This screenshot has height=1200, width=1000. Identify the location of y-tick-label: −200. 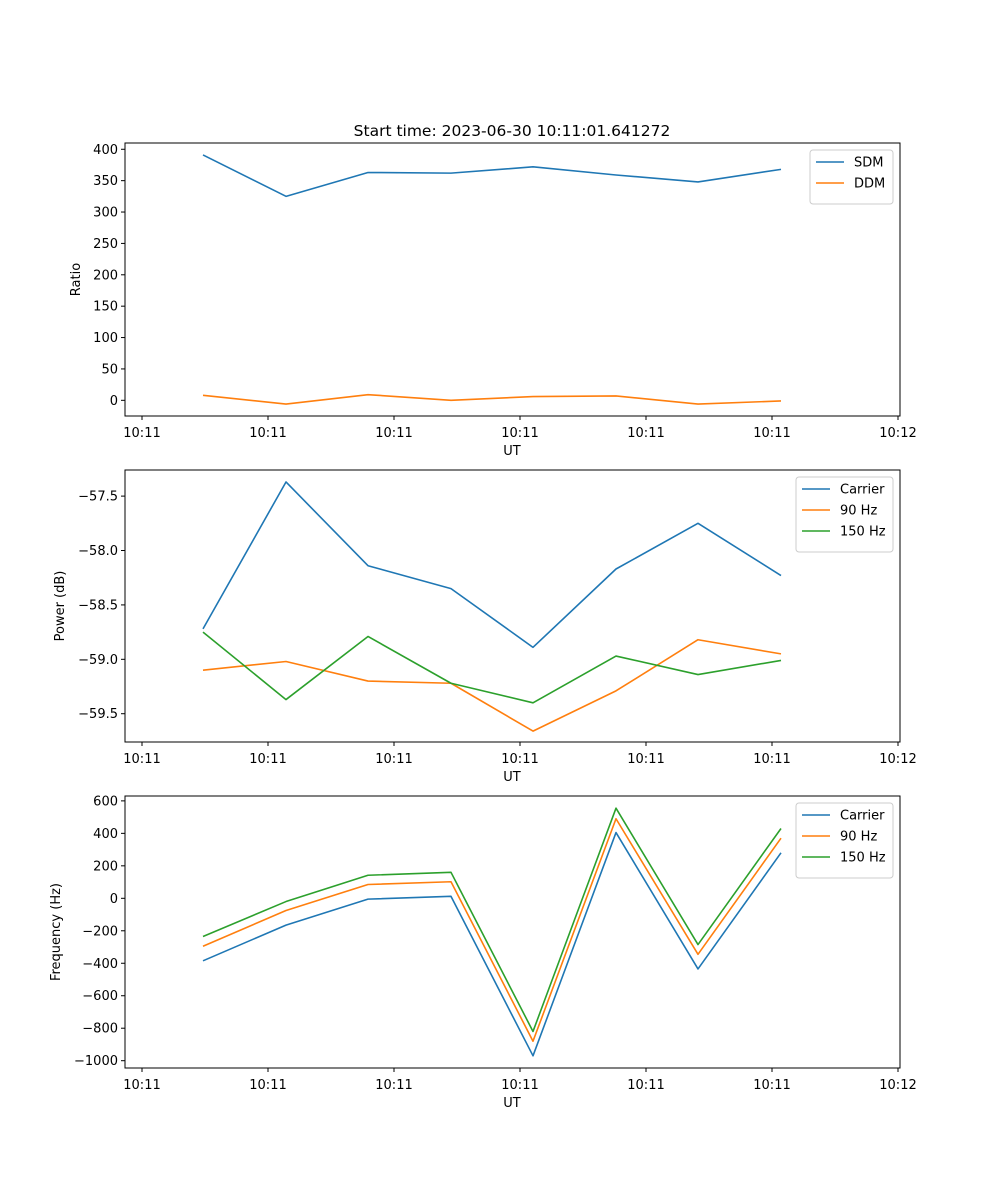
(100, 931).